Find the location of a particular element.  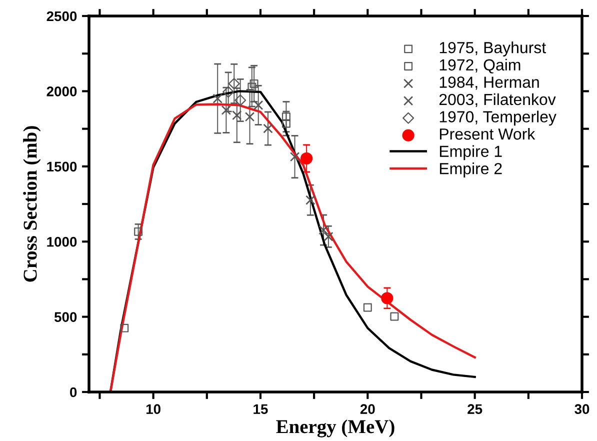

y-tick-label: 2500 is located at coordinates (61, 16).